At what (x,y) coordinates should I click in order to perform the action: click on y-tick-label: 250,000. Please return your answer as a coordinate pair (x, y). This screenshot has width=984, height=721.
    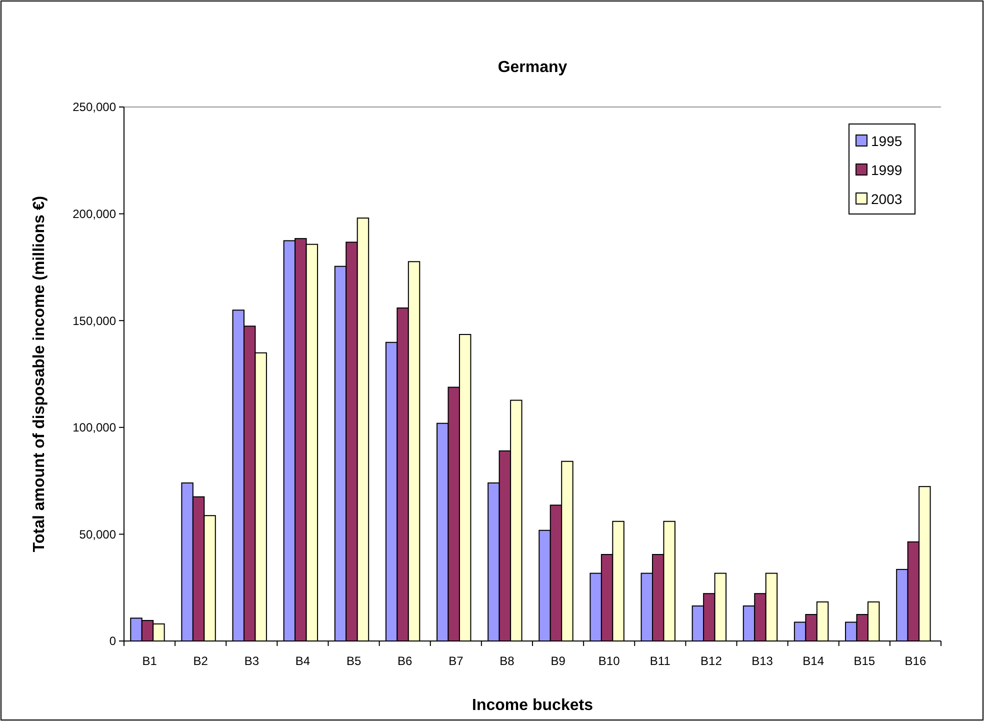
    Looking at the image, I should click on (94, 107).